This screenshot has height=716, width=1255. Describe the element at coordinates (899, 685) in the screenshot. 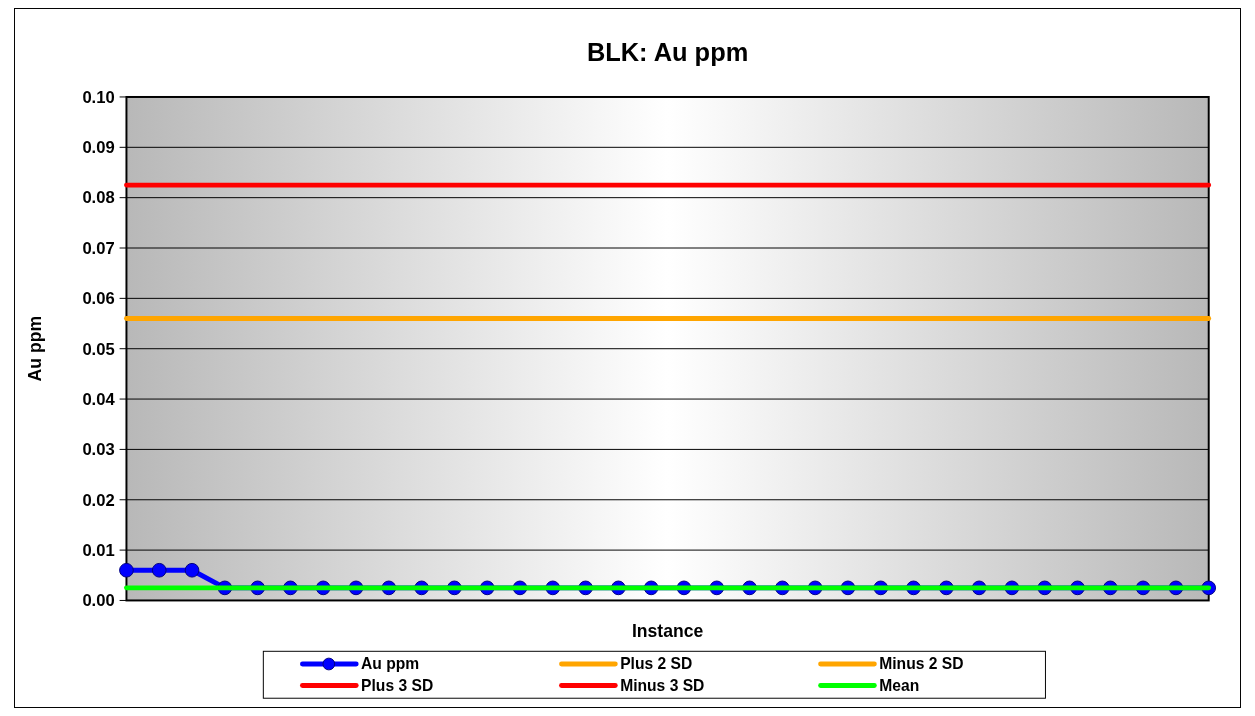

I see `legend-label: Mean` at that location.